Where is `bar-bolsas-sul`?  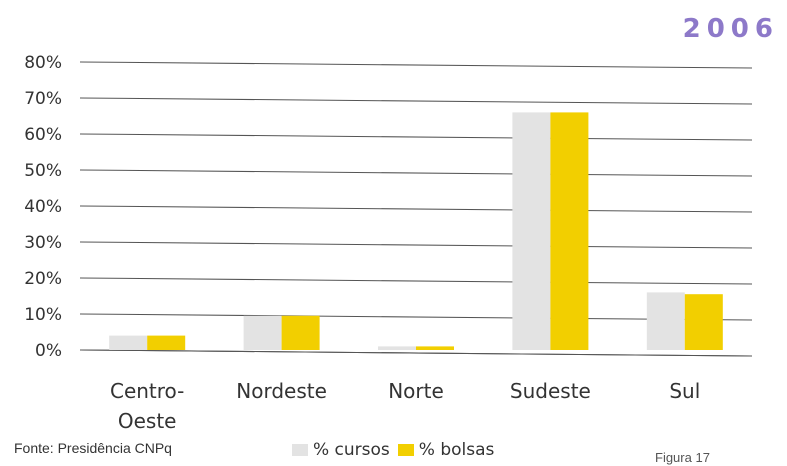 bar-bolsas-sul is located at coordinates (703, 322).